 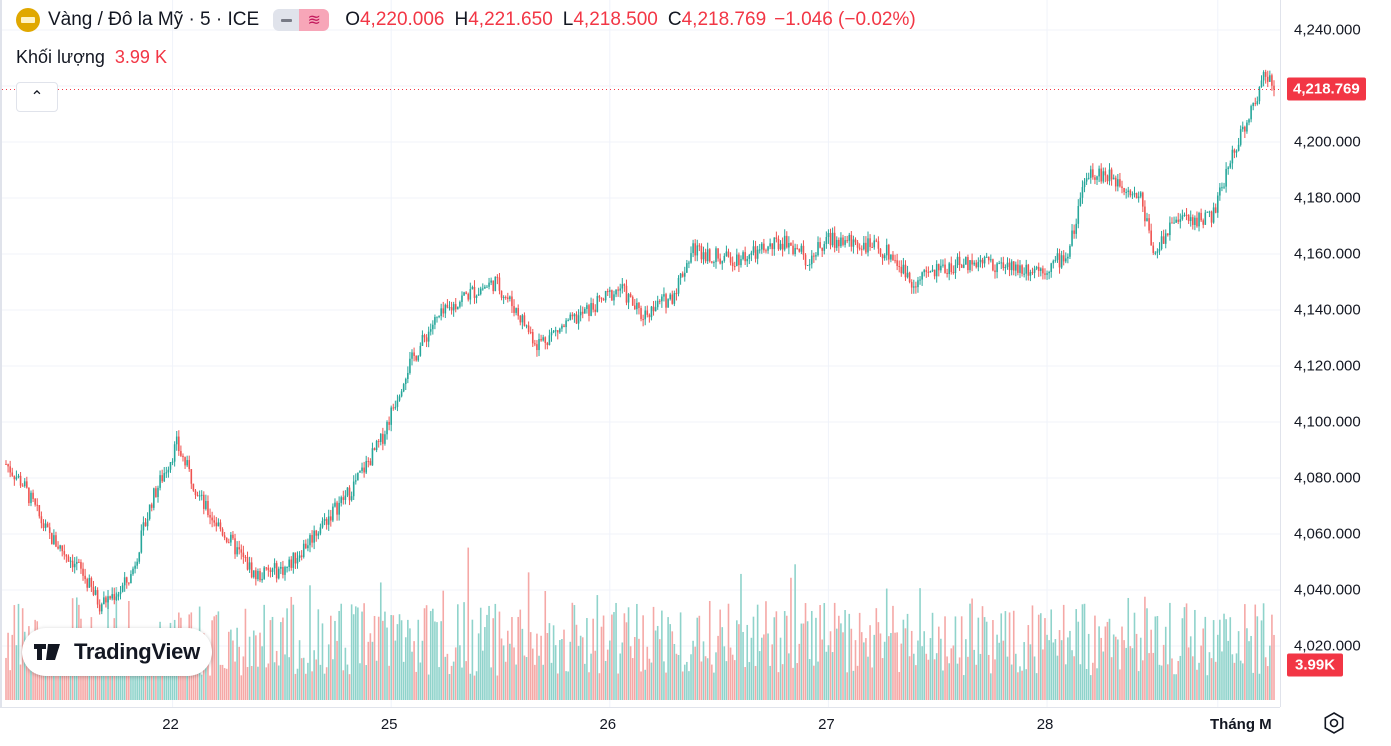 What do you see at coordinates (154, 19) in the screenshot?
I see `symbol-title: Vàng / Đô la Mỹ · 5 · ICE` at bounding box center [154, 19].